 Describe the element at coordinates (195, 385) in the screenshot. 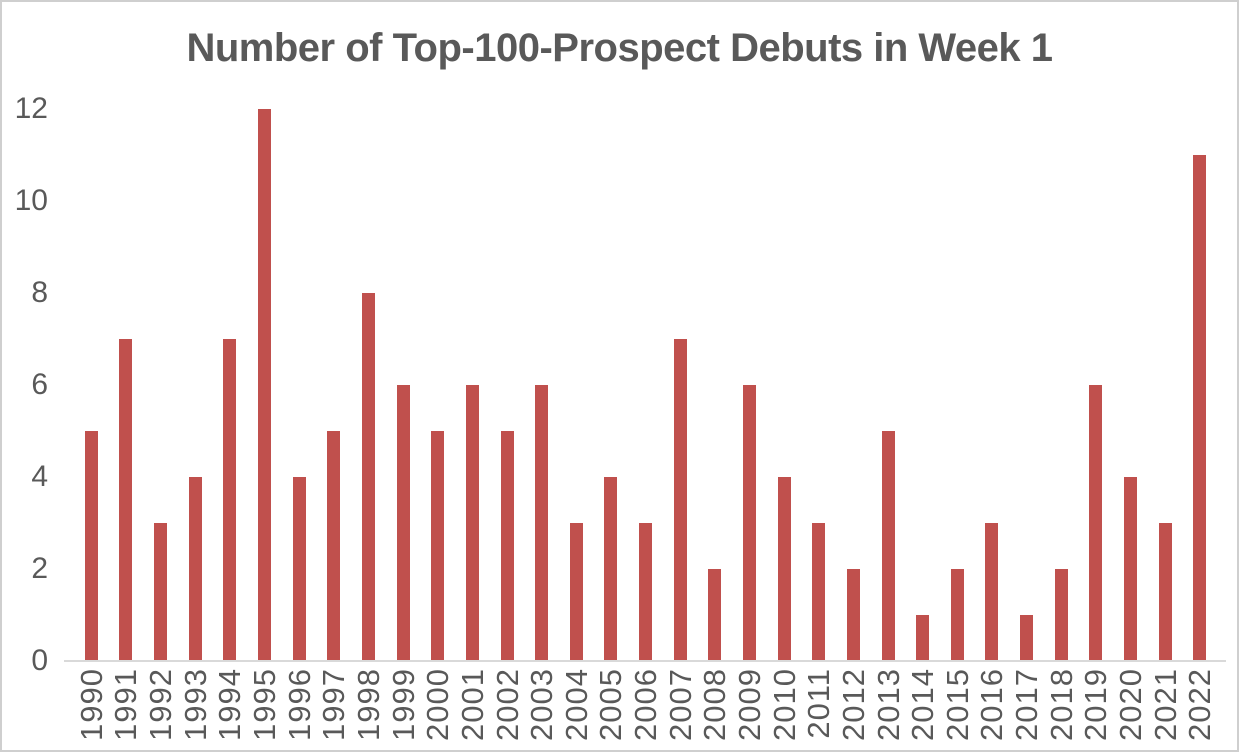

I see `bar-column-1993` at that location.